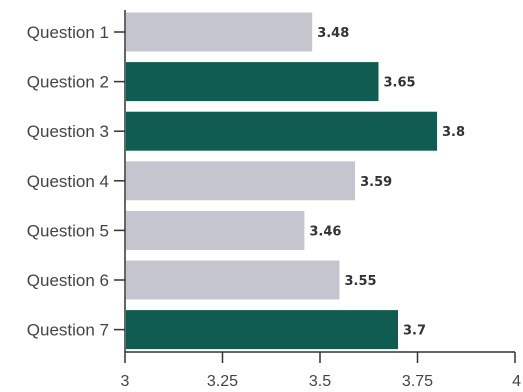  Describe the element at coordinates (325, 231) in the screenshot. I see `value-label-question-5: 3.46` at that location.